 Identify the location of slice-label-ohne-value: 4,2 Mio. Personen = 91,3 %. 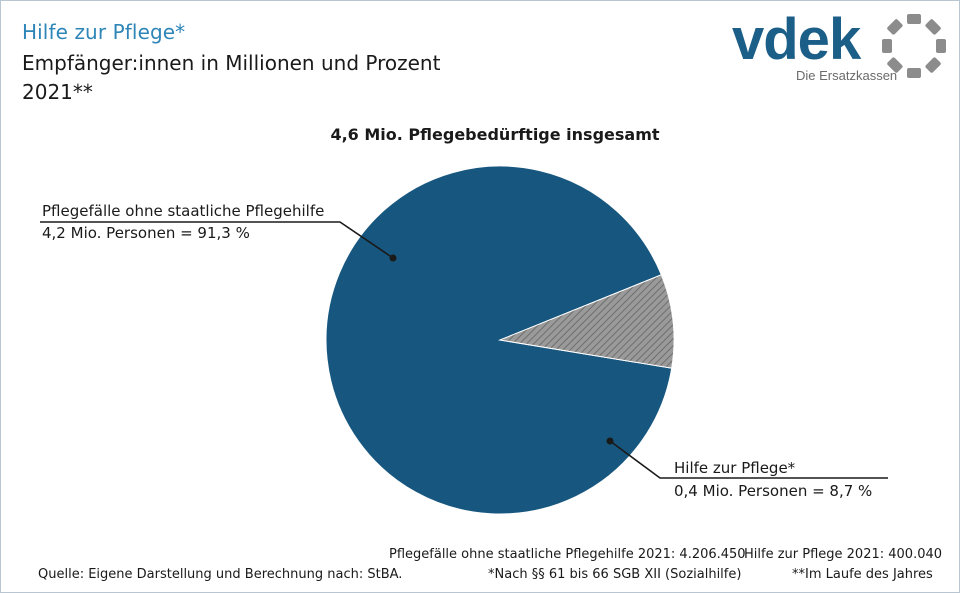
(146, 233).